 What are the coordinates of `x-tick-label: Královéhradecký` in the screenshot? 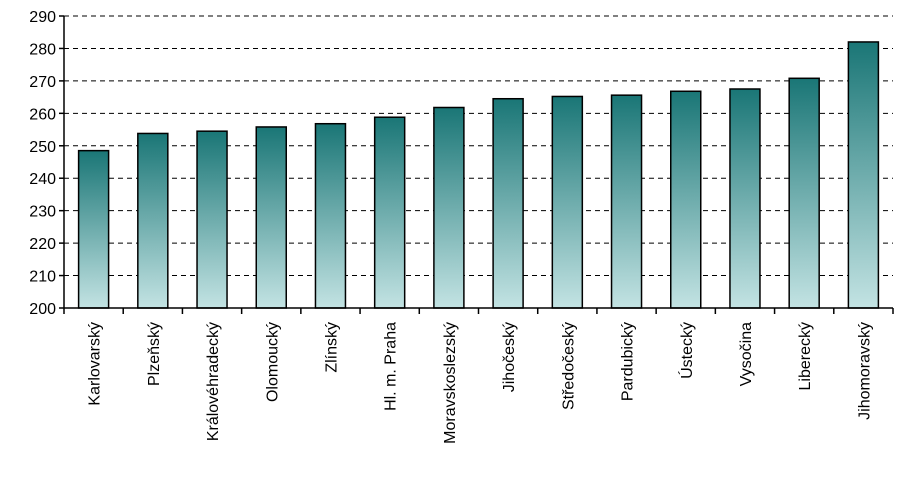 It's located at (213, 381).